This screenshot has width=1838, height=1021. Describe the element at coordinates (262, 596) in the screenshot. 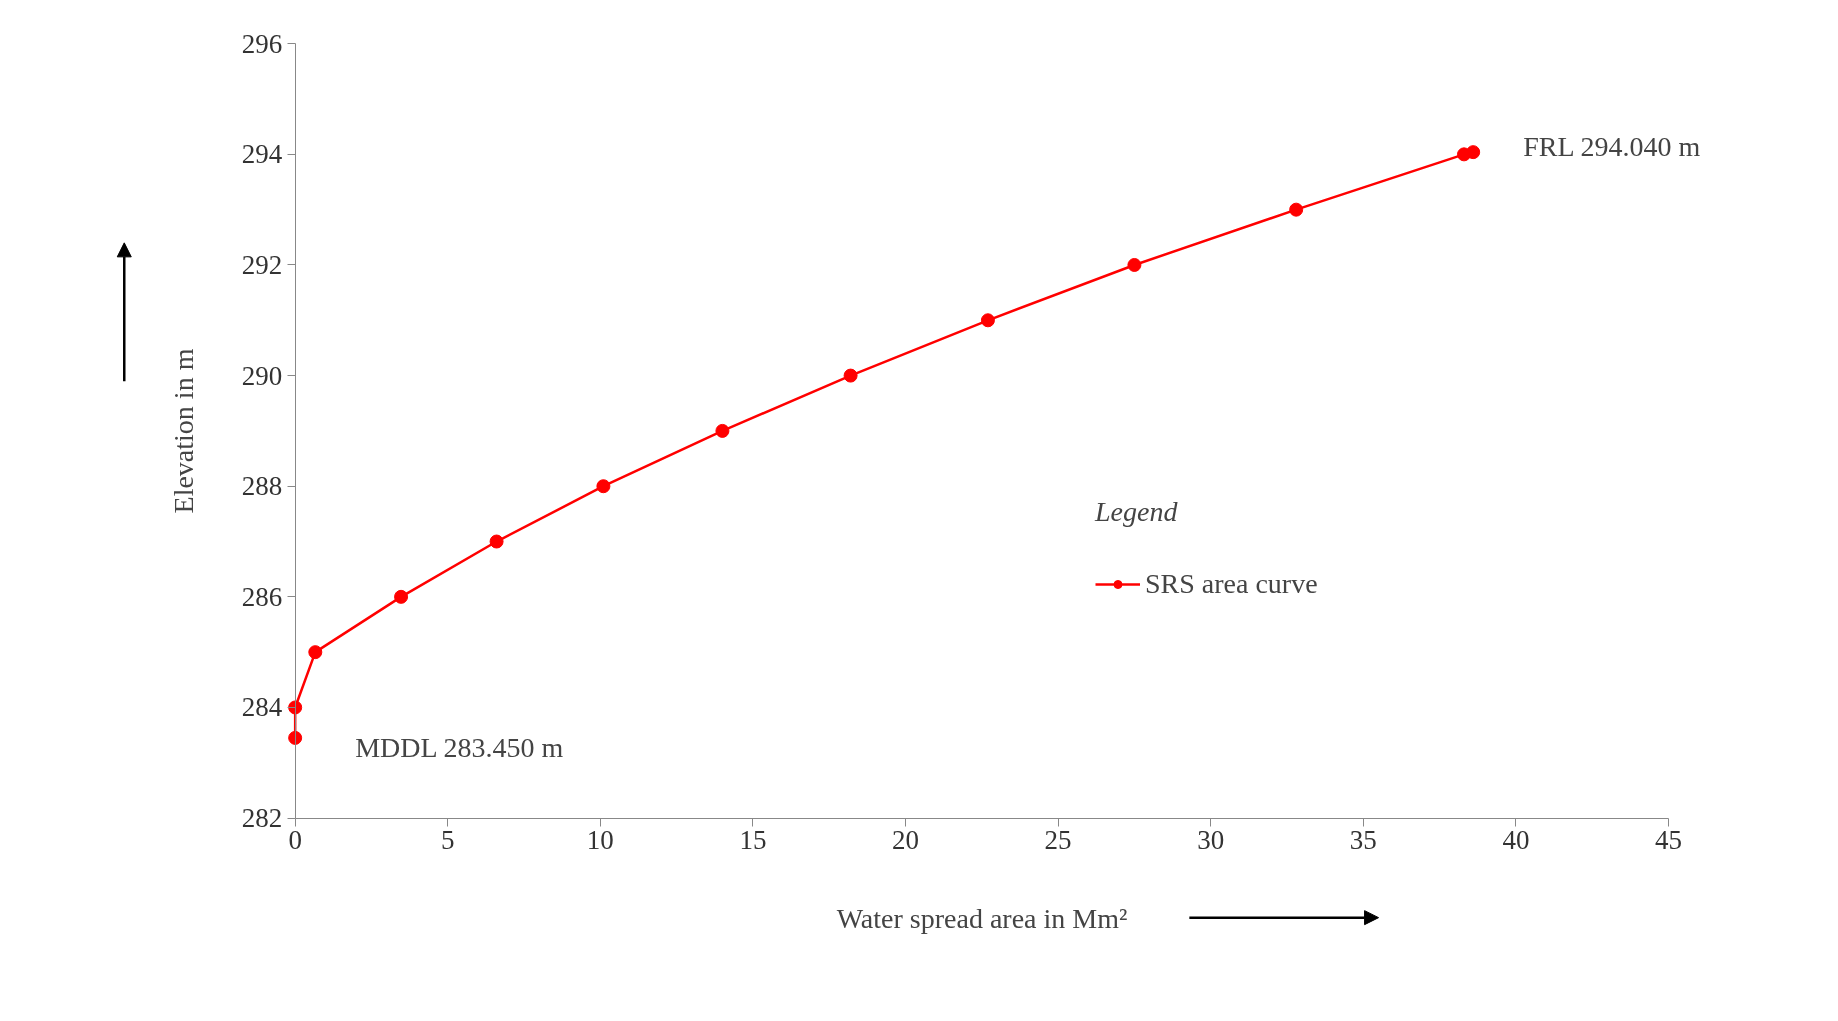

I see `y-tick-label: 286` at that location.